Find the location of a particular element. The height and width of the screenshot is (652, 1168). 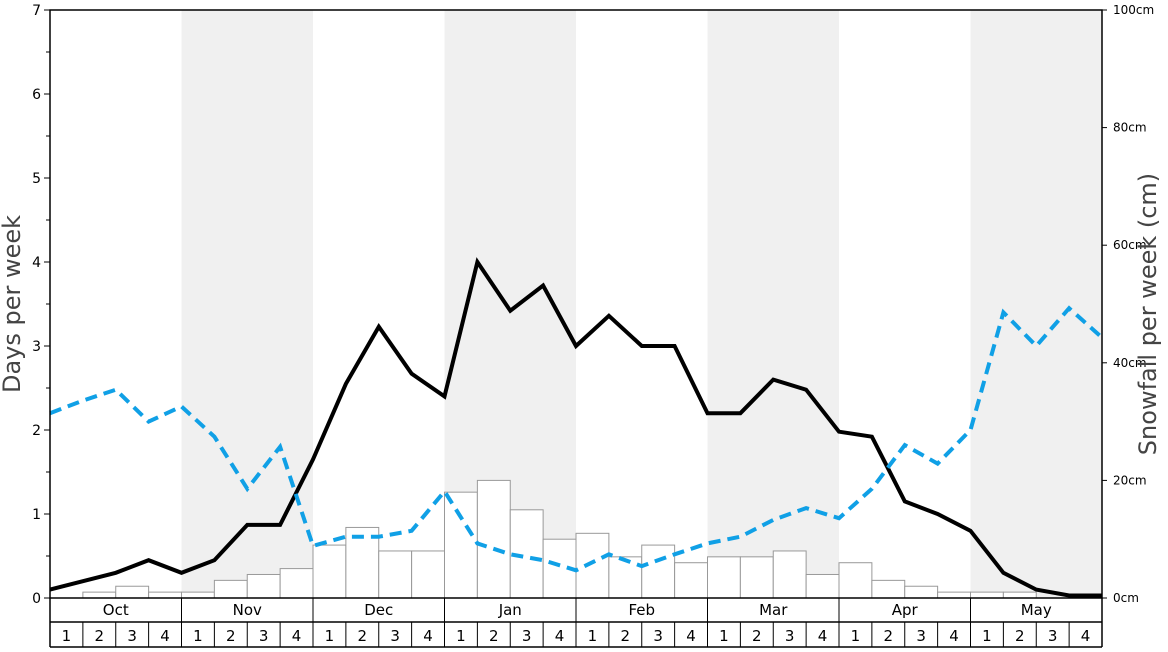

left-tick-label: 4 is located at coordinates (36, 263).